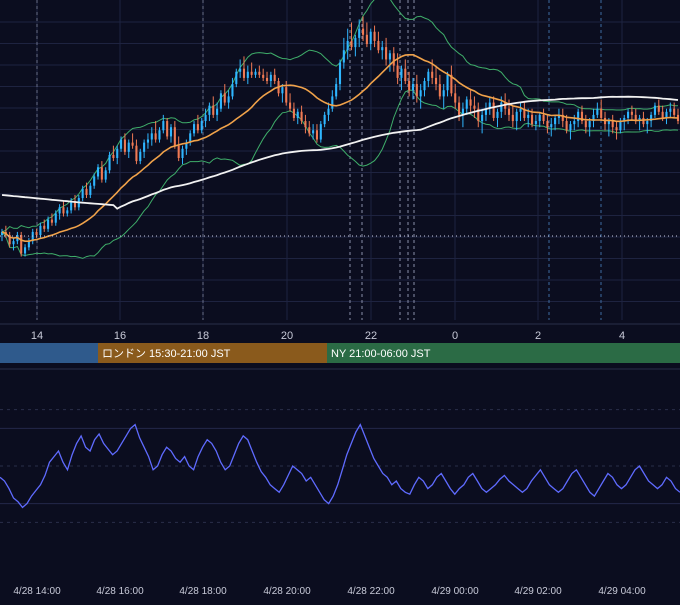  I want to click on session-segment, so click(212, 353).